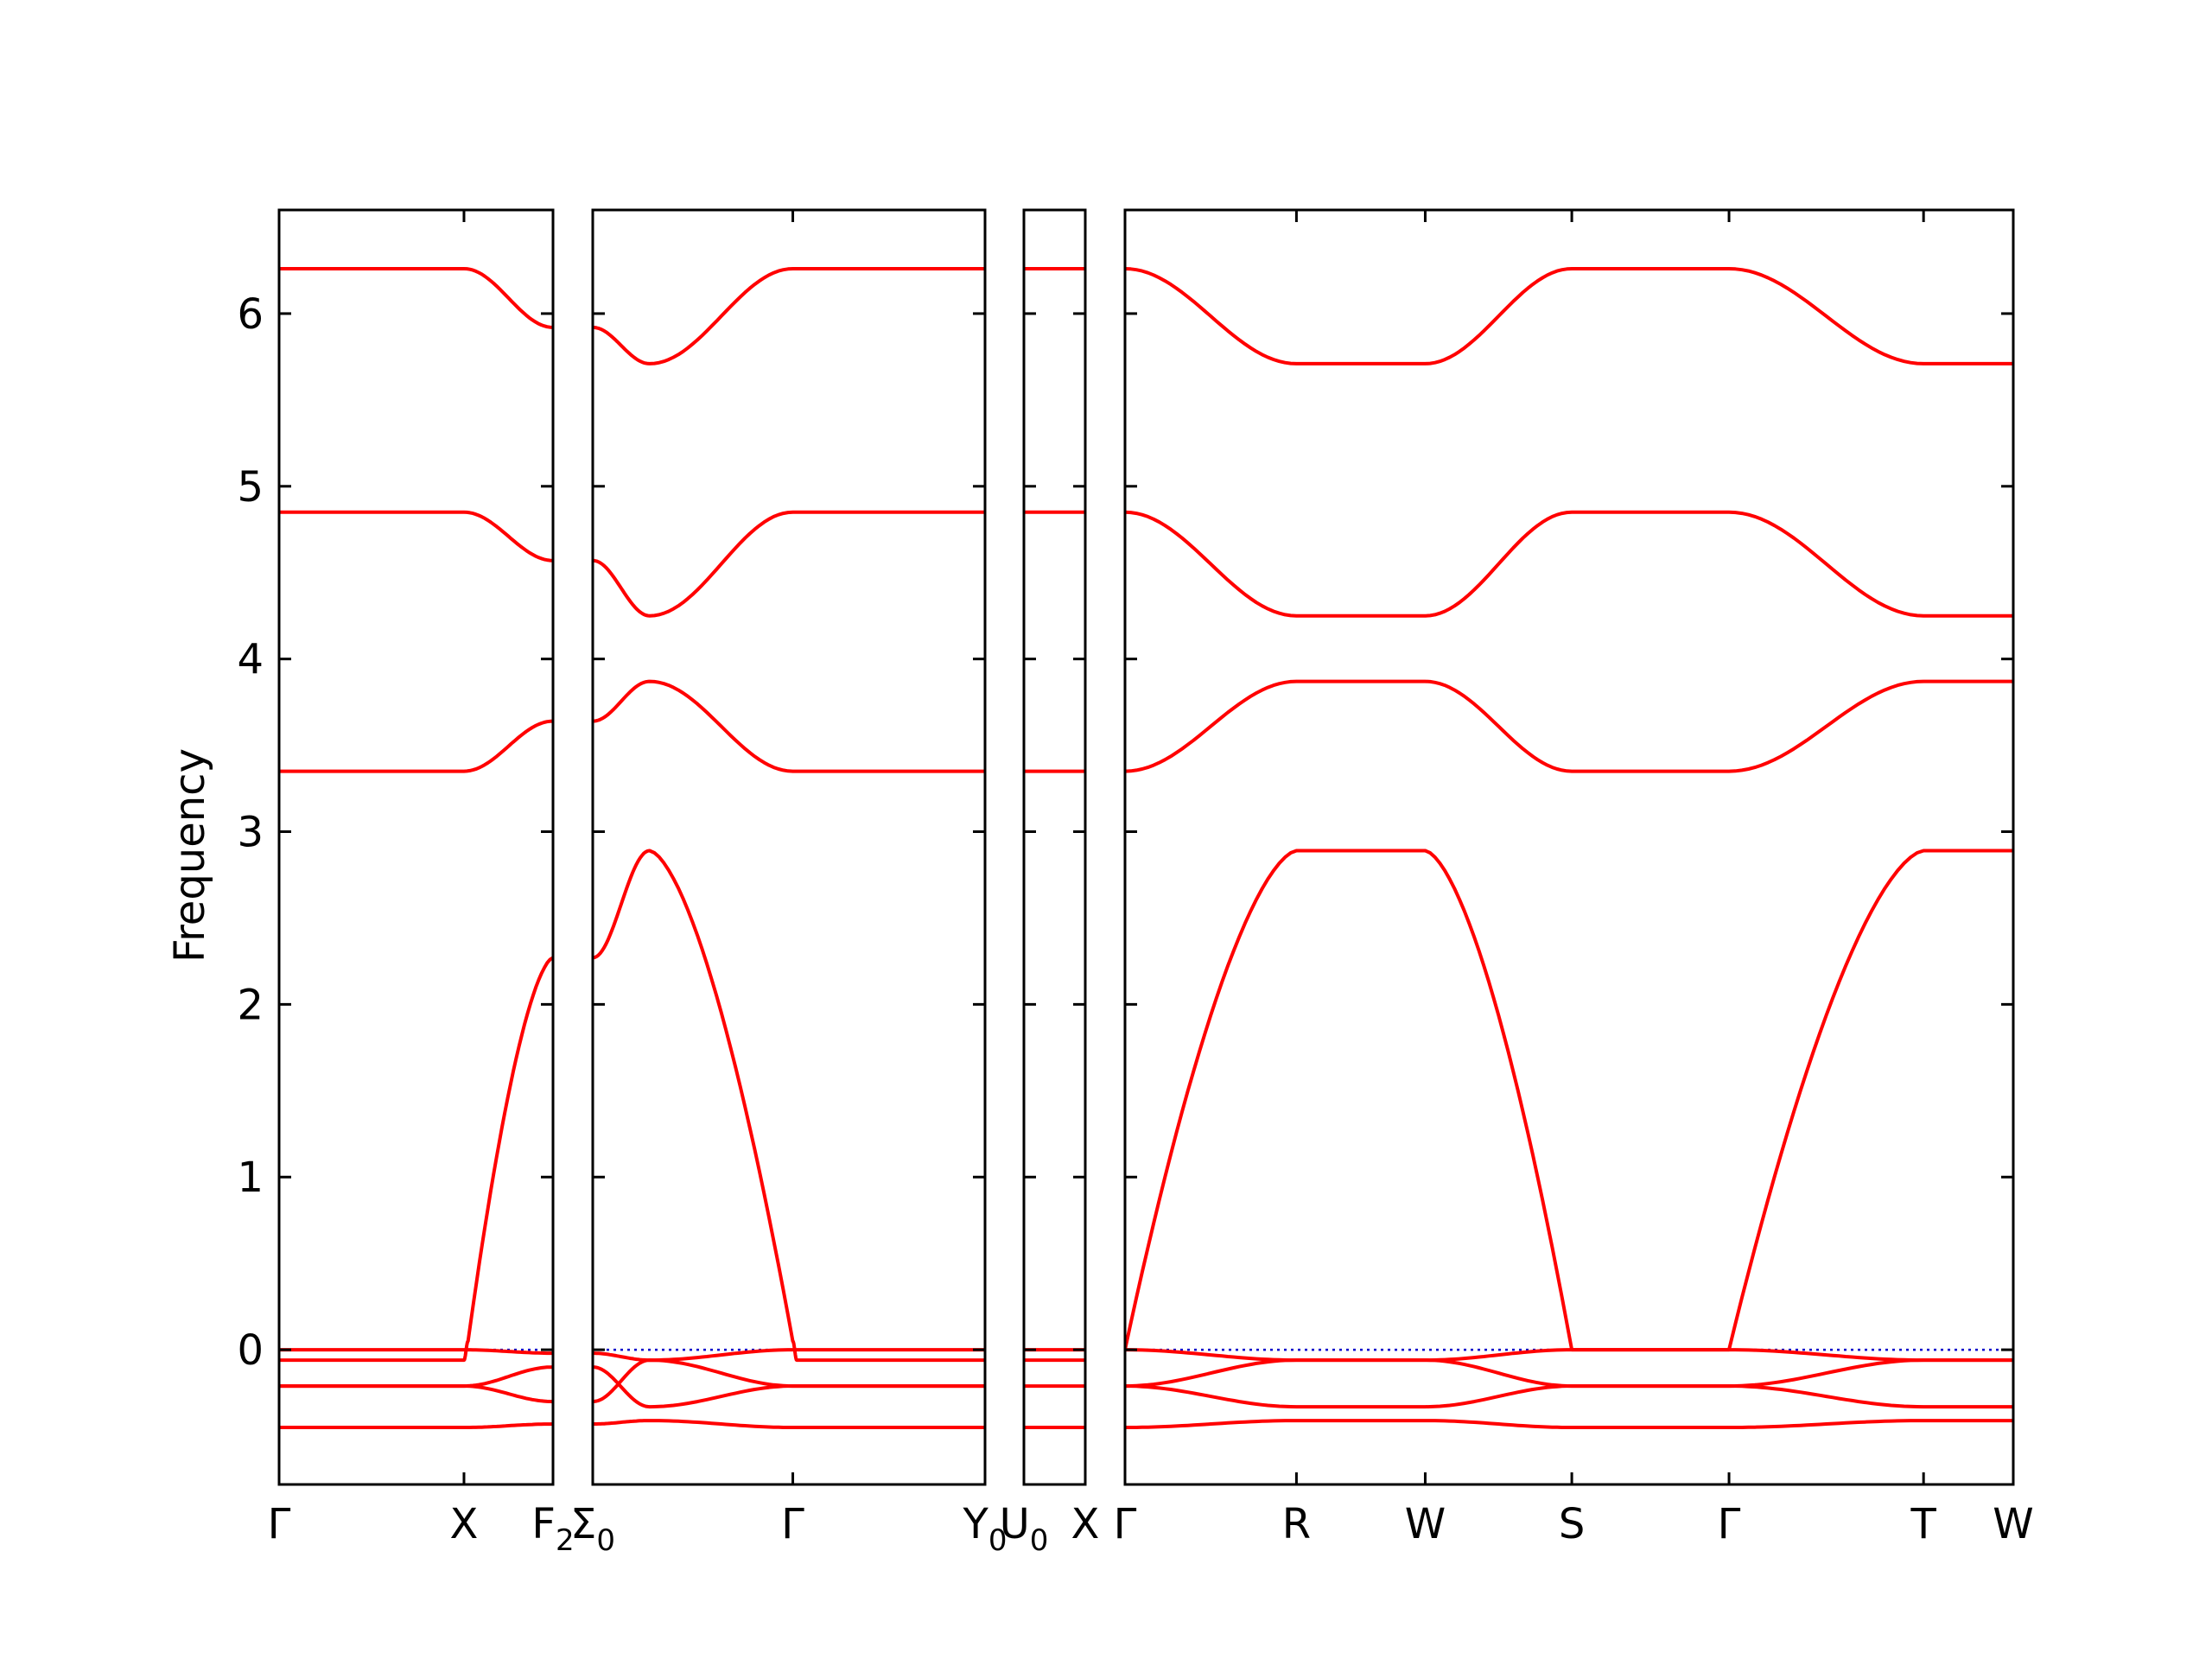 This screenshot has width=2212, height=1659. What do you see at coordinates (552, 1529) in the screenshot?
I see `x-tick-label: F2` at bounding box center [552, 1529].